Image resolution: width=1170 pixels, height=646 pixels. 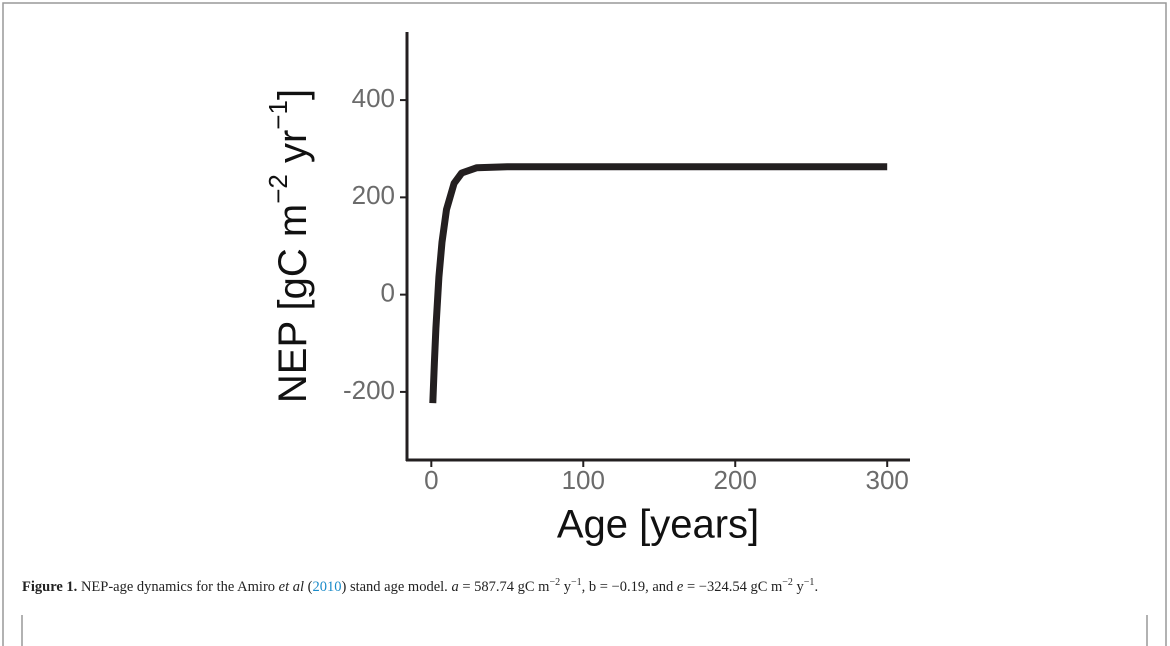 What do you see at coordinates (733, 586) in the screenshot?
I see `caption-text: = −324.54 gC m` at bounding box center [733, 586].